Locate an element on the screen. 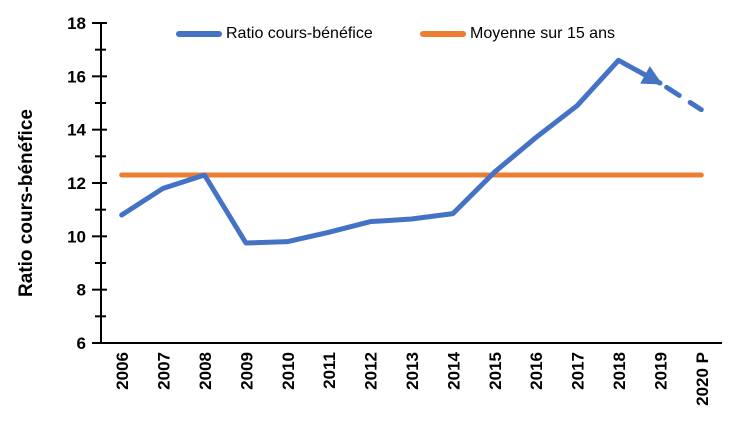  svg-text: 2008 is located at coordinates (205, 371).